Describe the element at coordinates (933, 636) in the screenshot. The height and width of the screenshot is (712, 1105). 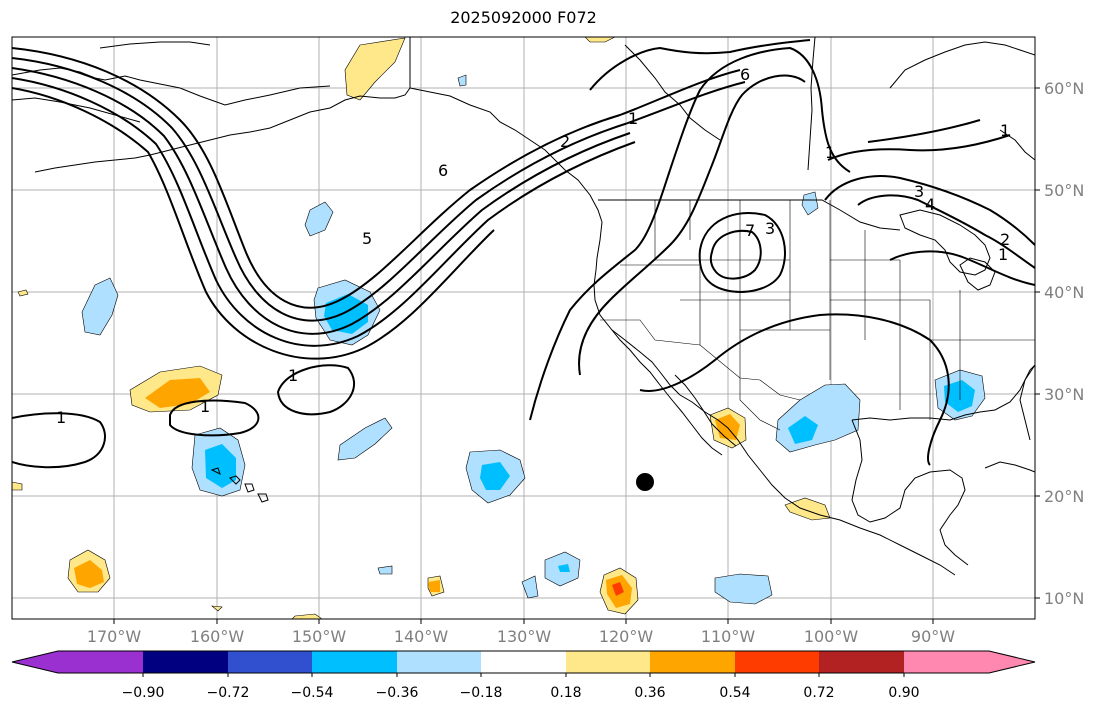
I see `lon-label: 90°W` at that location.